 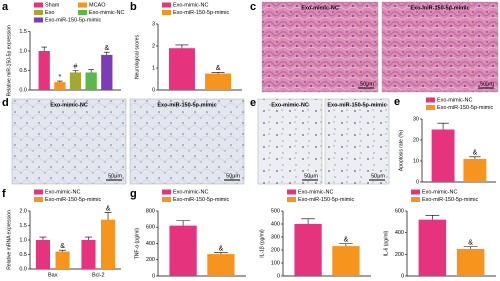 What do you see at coordinates (416, 161) in the screenshot?
I see `y-tick-label: 10` at bounding box center [416, 161].